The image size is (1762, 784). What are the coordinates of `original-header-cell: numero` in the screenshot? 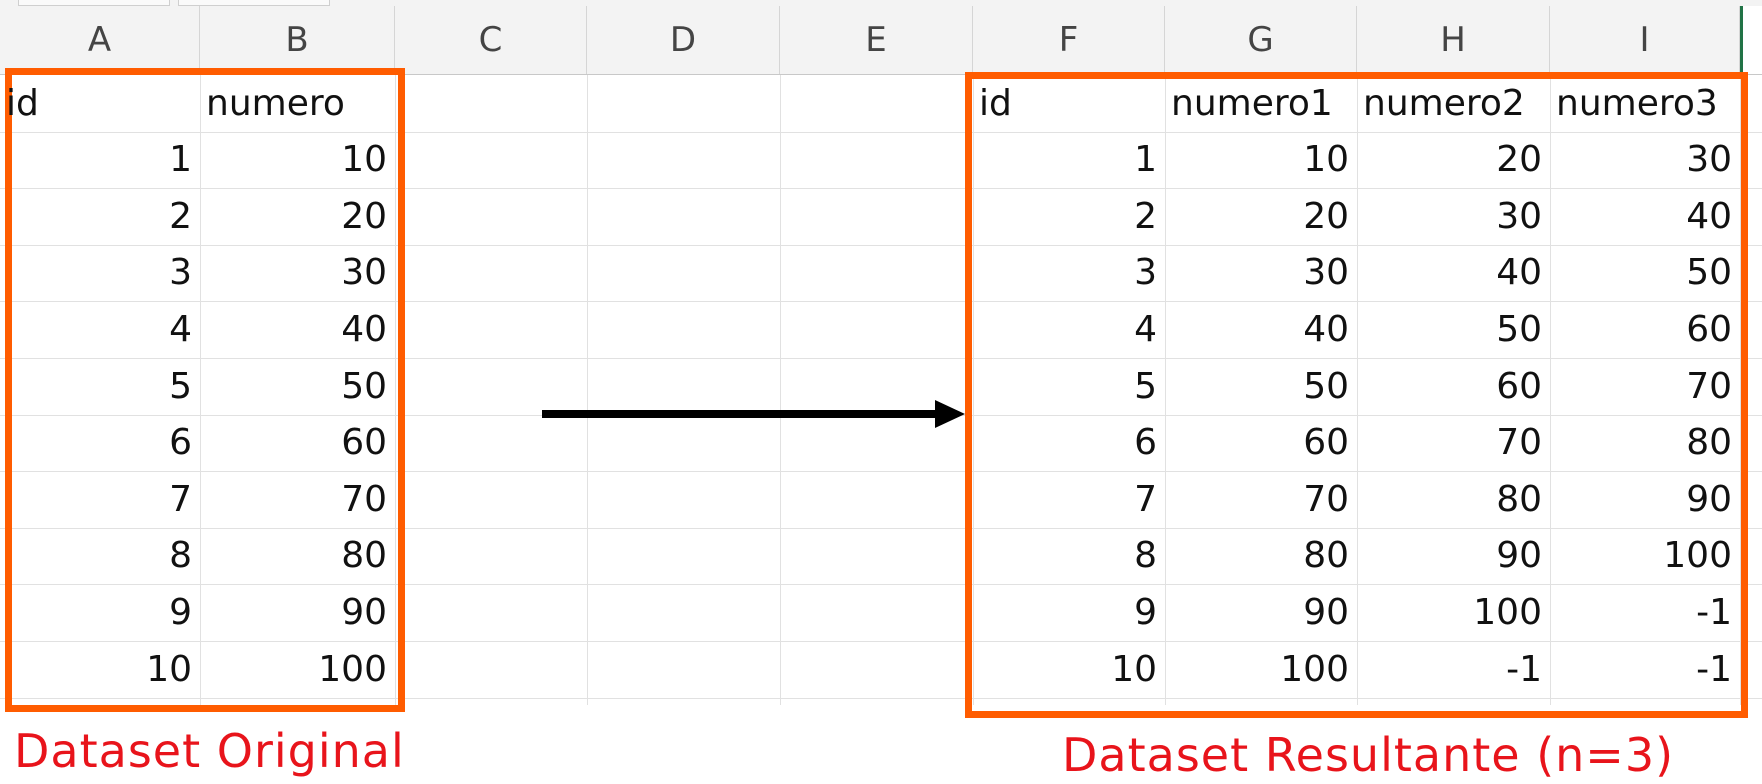 It's located at (275, 103).